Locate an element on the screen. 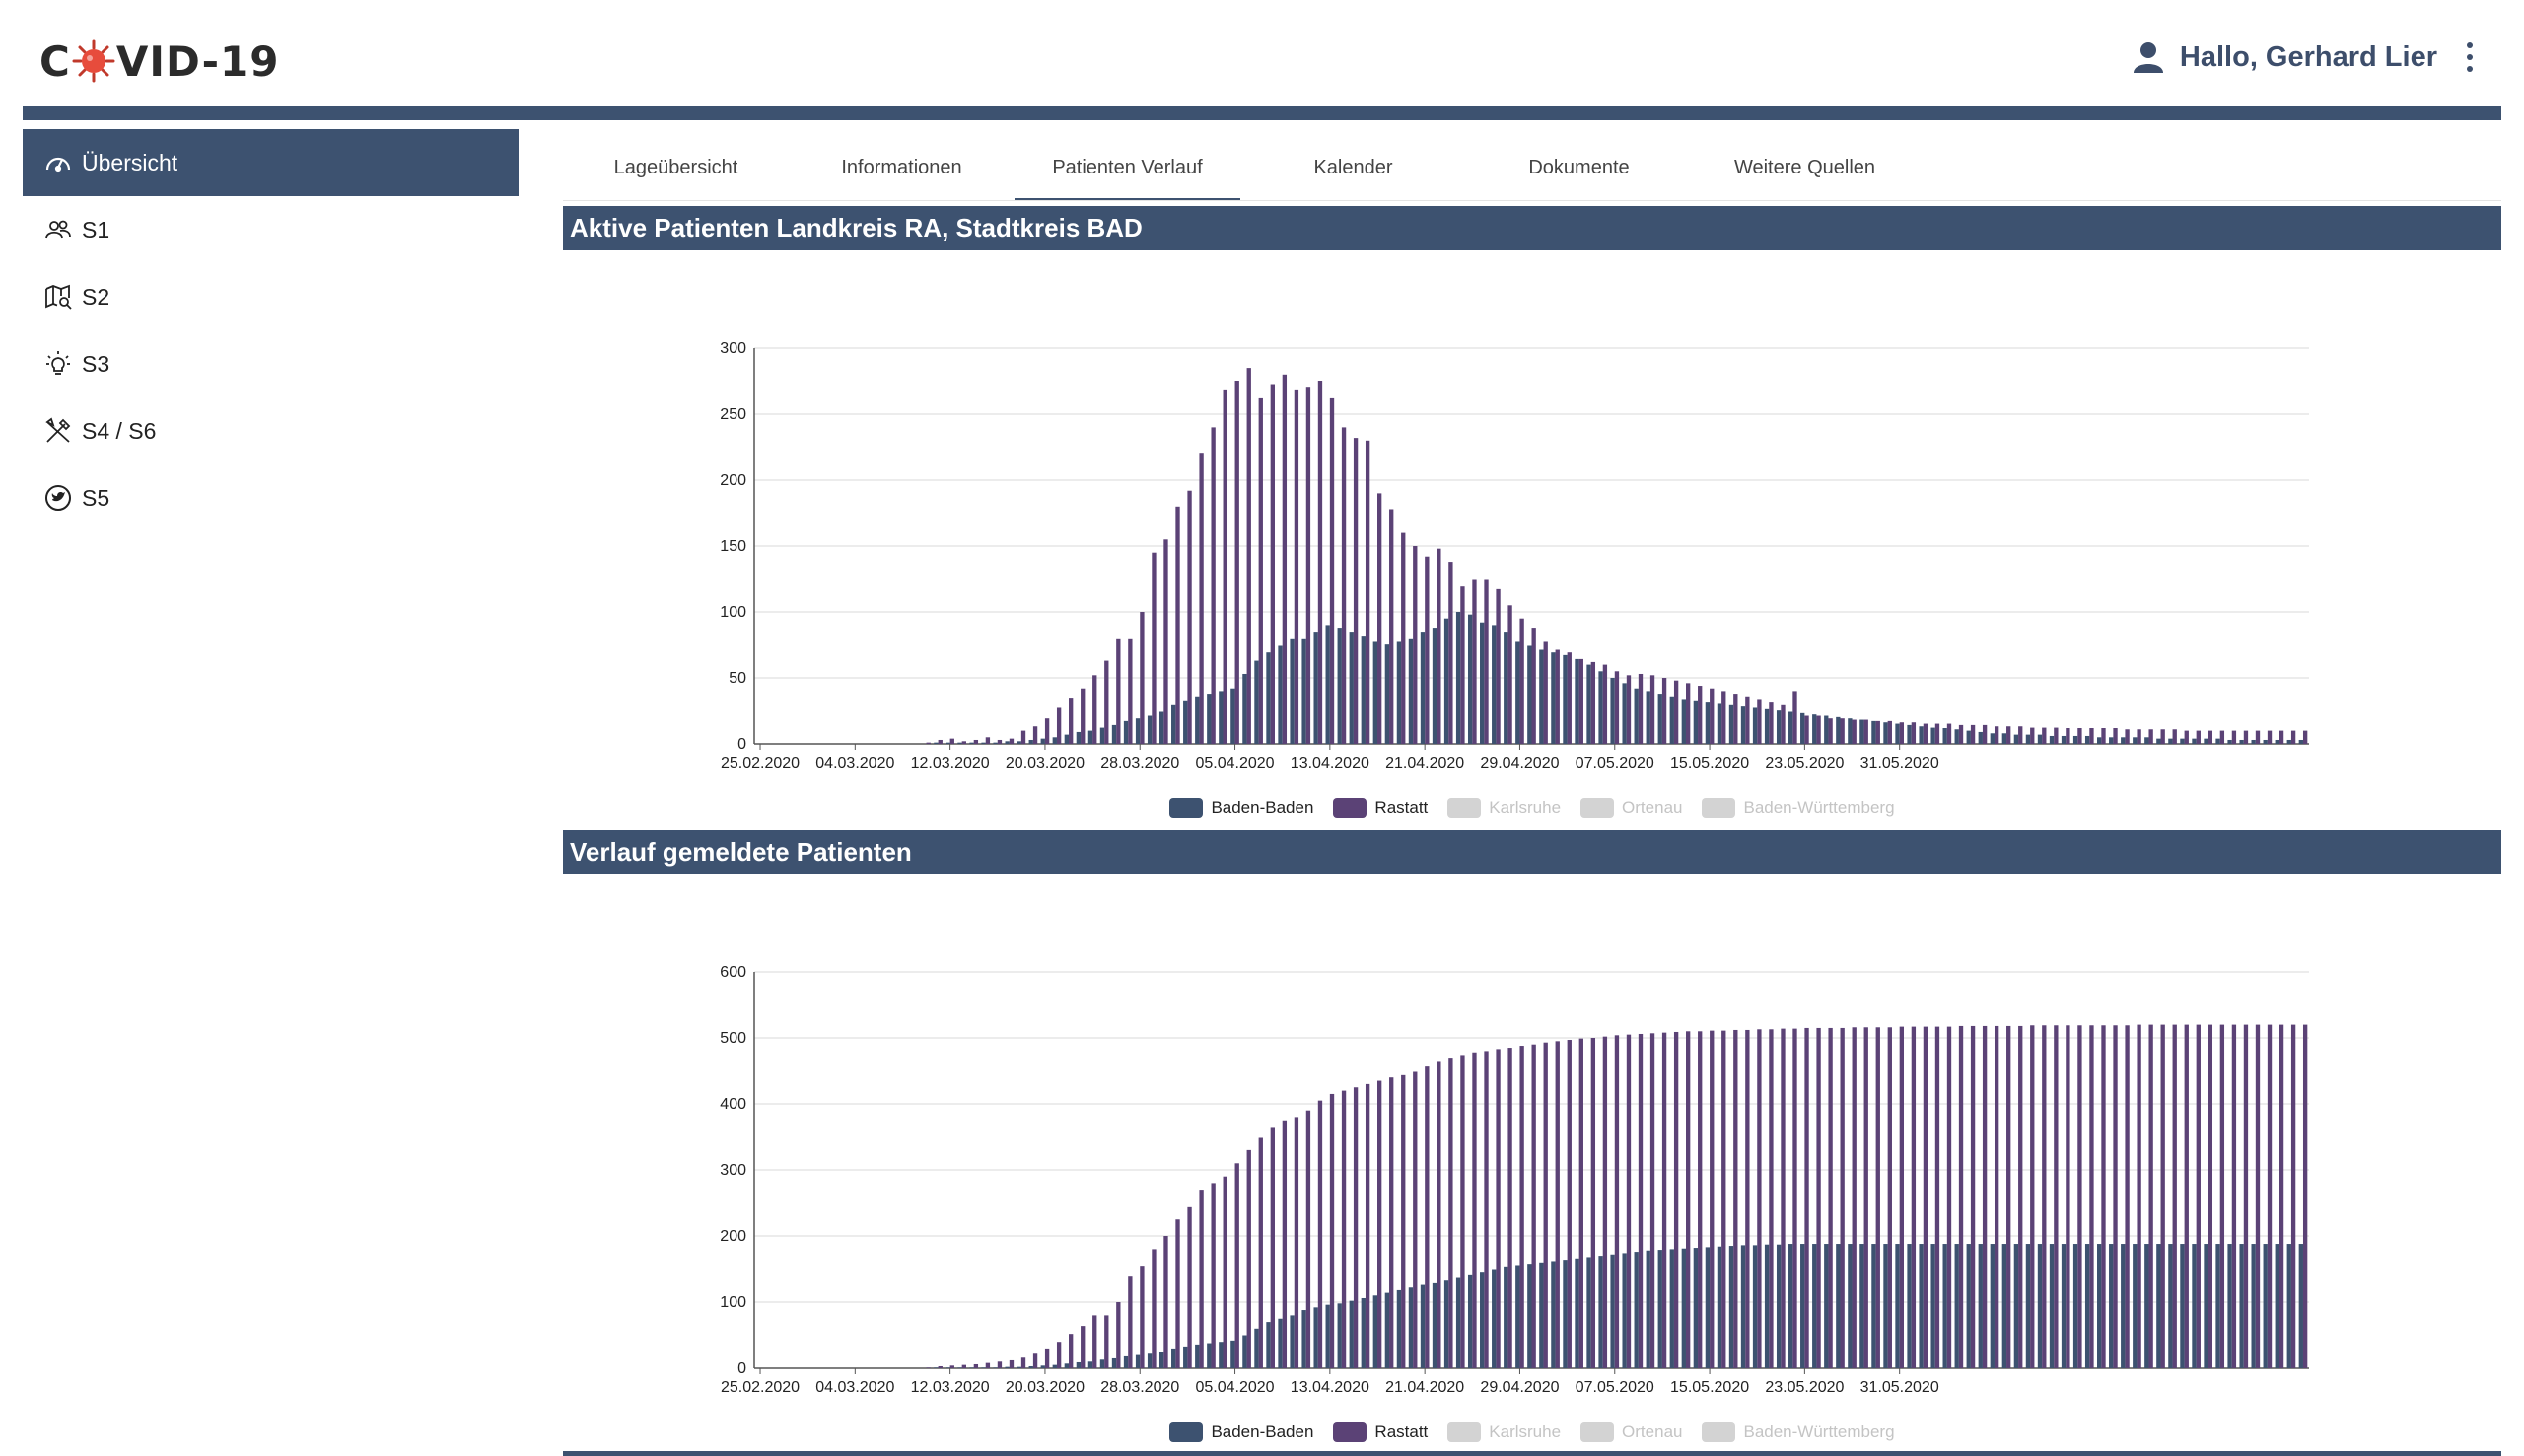 The height and width of the screenshot is (1456, 2524). user-icon is located at coordinates (2148, 57).